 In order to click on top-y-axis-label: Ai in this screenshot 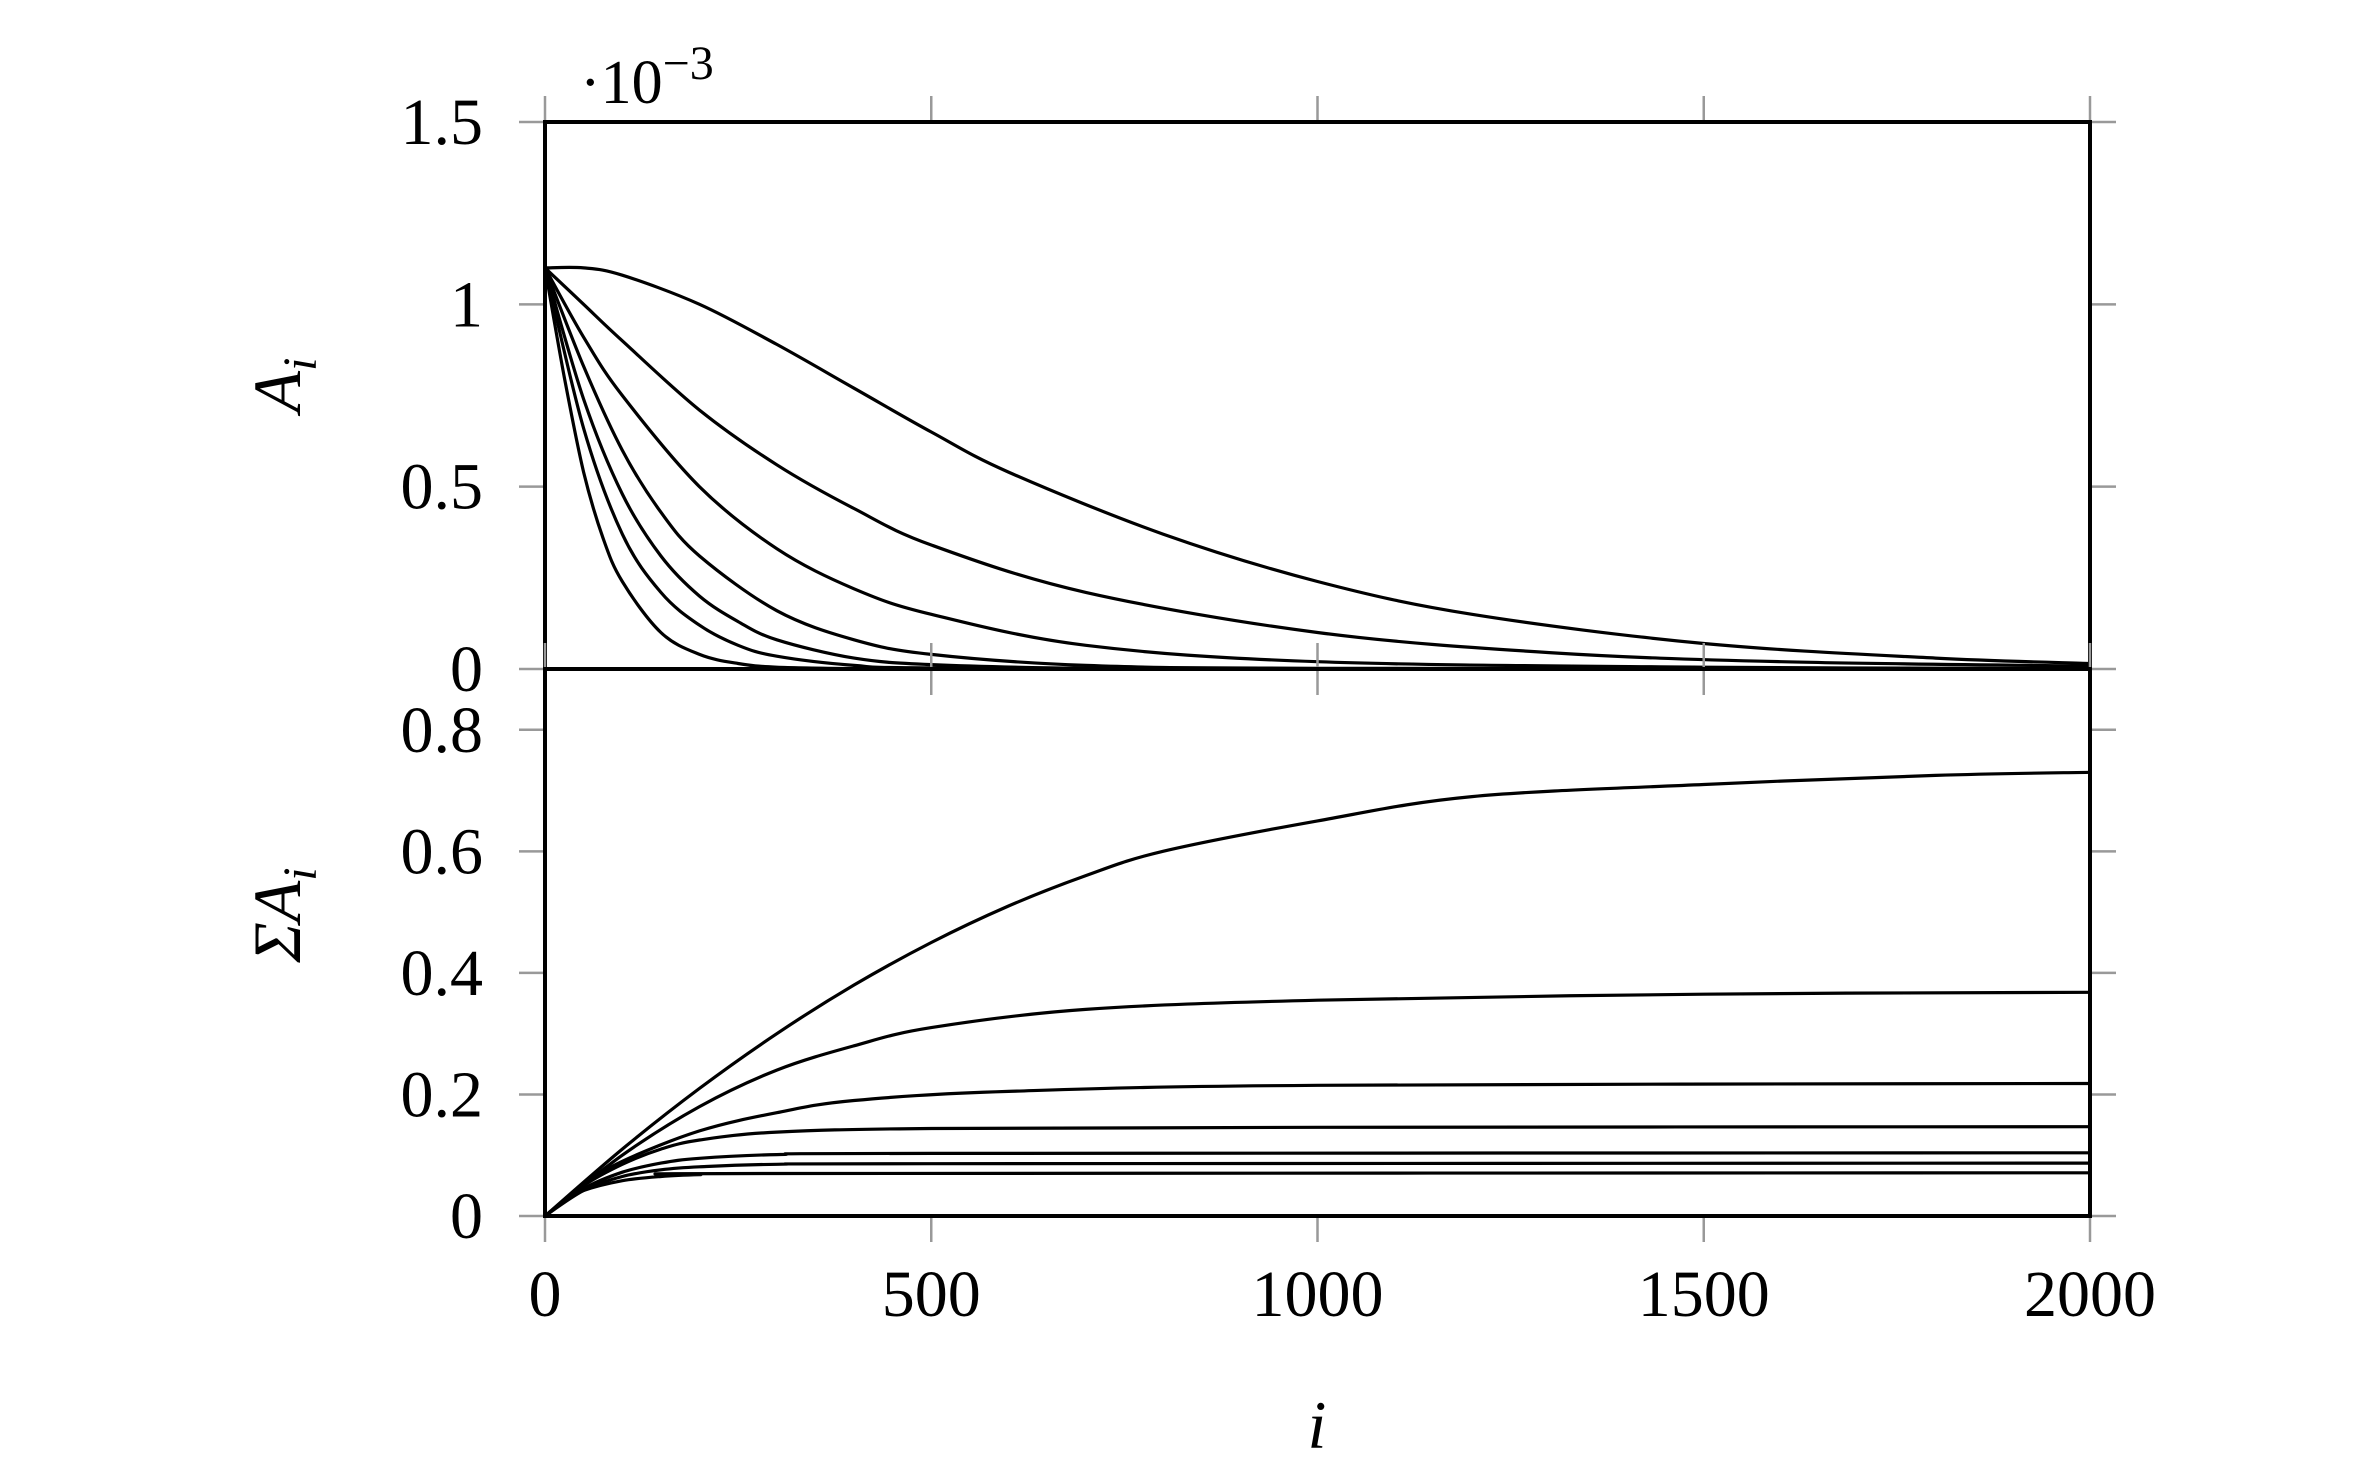, I will do `click(283, 387)`.